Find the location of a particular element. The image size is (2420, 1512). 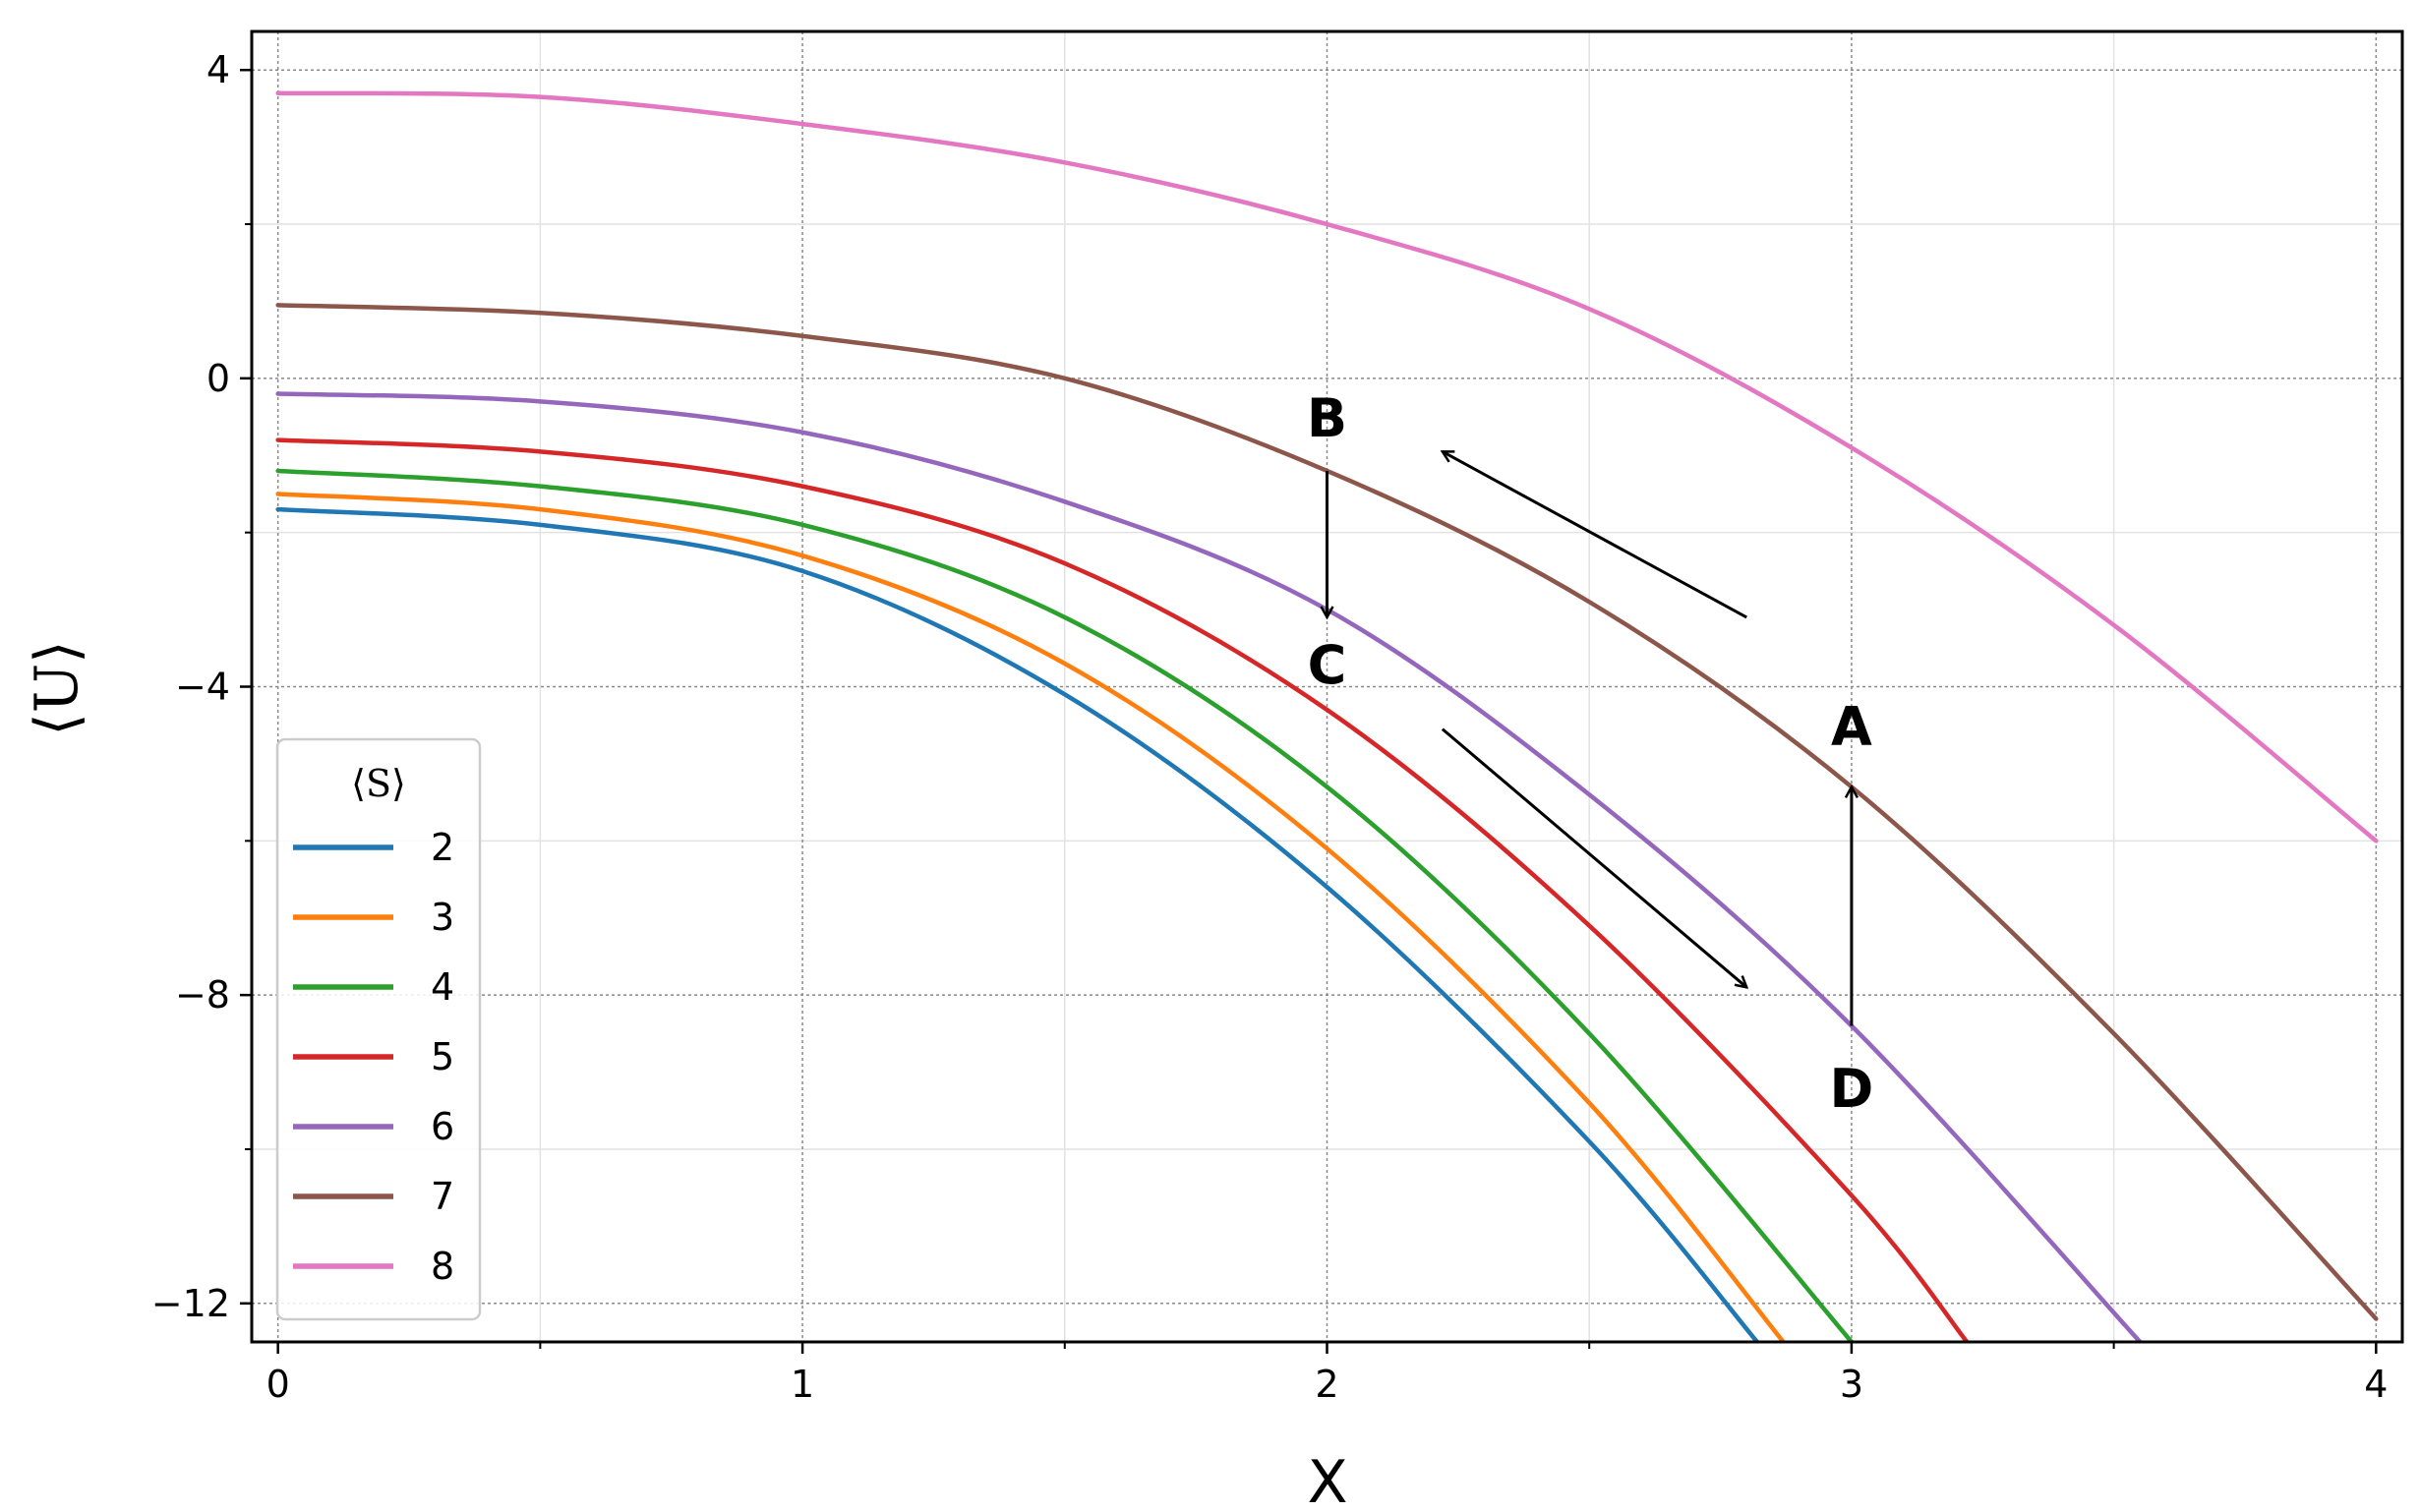

x-tick-label: 2 is located at coordinates (1326, 1384).